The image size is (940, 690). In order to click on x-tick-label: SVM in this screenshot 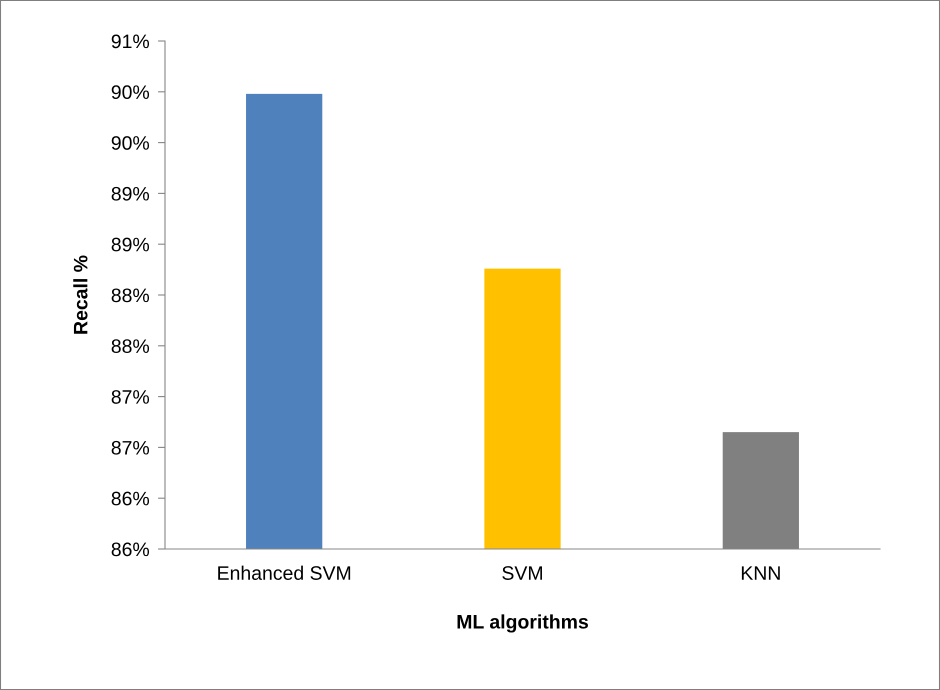, I will do `click(522, 573)`.